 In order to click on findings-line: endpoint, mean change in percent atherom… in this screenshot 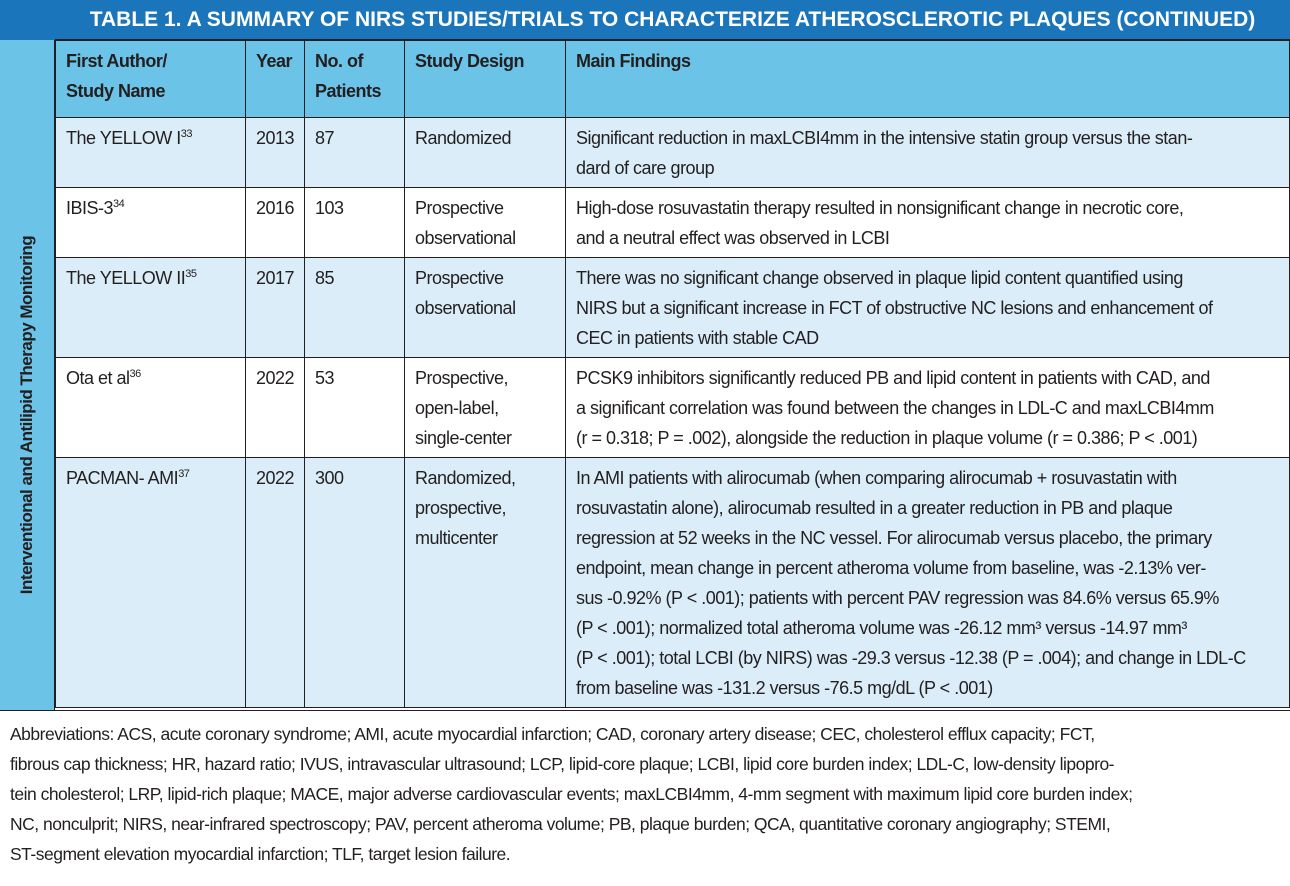, I will do `click(891, 568)`.